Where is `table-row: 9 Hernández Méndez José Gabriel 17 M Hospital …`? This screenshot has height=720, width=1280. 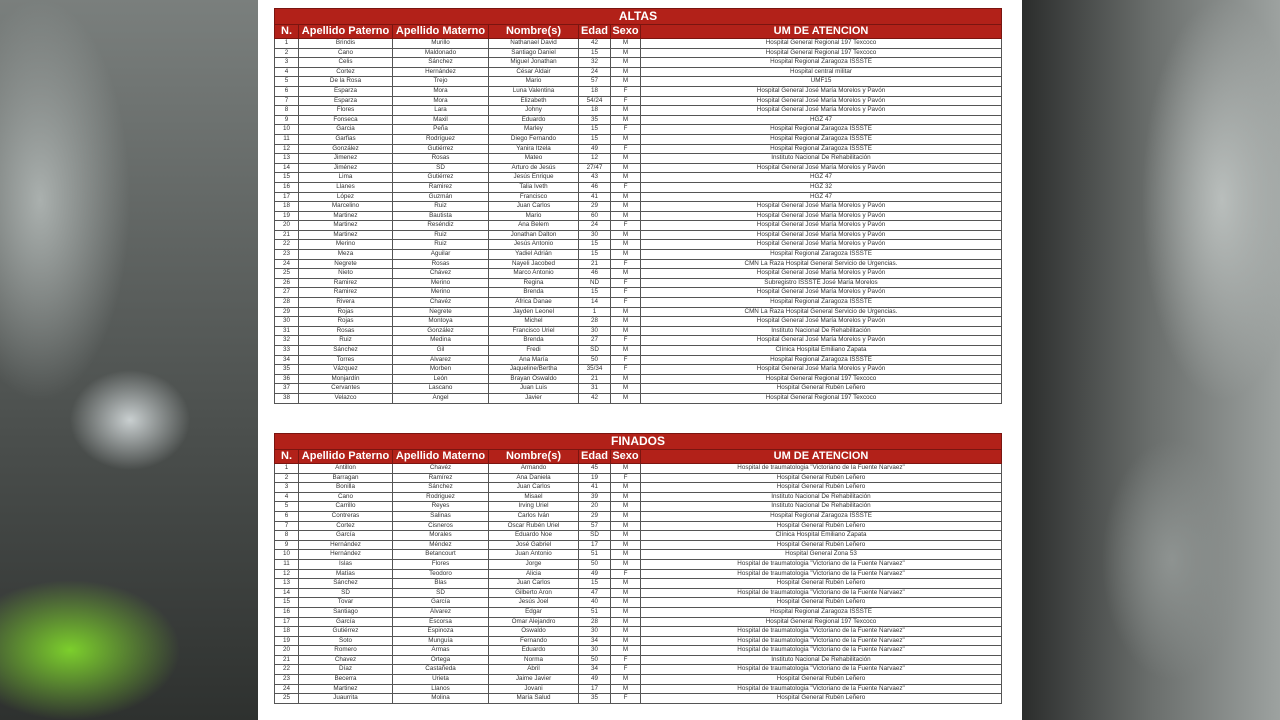
table-row: 9 Hernández Méndez José Gabriel 17 M Hospital … is located at coordinates (638, 545).